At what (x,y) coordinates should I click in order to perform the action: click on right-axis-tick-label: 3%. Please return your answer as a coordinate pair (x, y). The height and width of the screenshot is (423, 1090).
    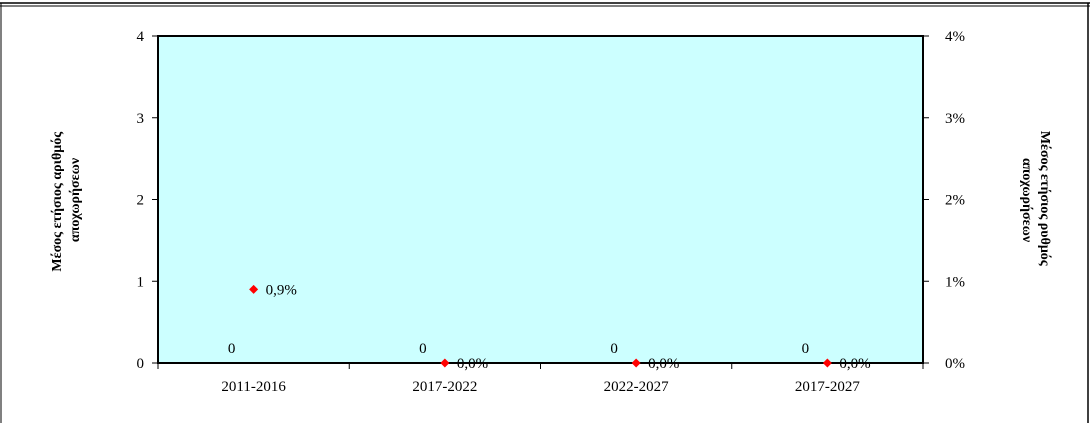
    Looking at the image, I should click on (955, 119).